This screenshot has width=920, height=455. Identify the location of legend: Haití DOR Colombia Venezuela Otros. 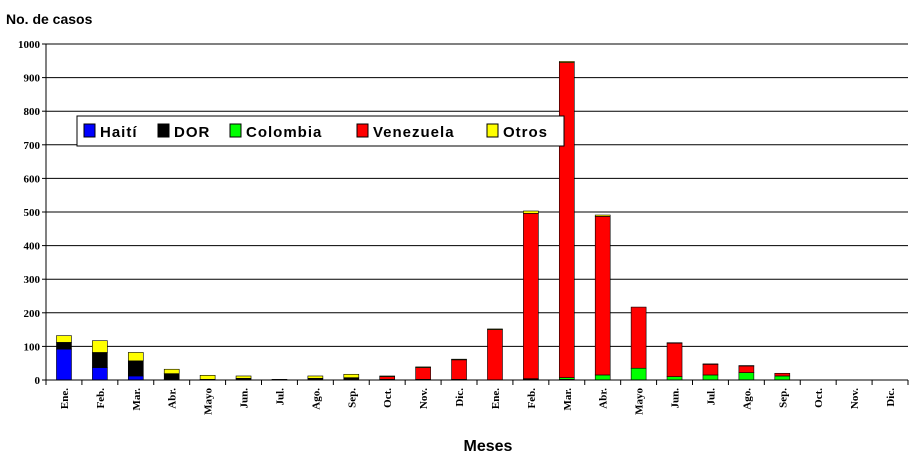
(320, 131).